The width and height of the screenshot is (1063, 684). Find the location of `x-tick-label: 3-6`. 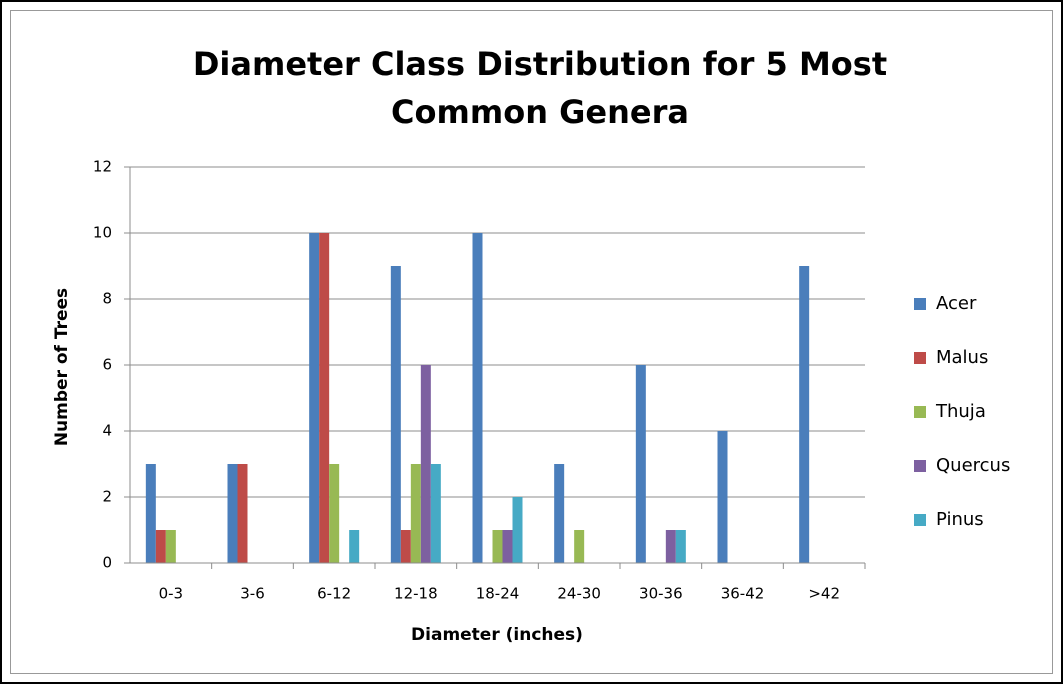

x-tick-label: 3-6 is located at coordinates (252, 594).